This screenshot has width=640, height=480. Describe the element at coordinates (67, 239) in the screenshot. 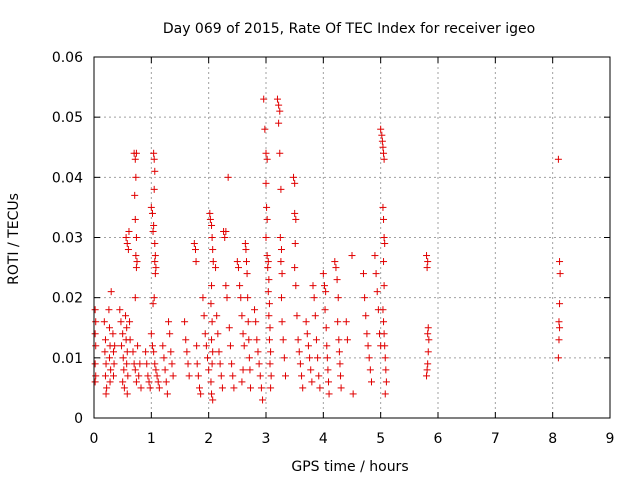

I see `y-tick-label: 0.03` at that location.